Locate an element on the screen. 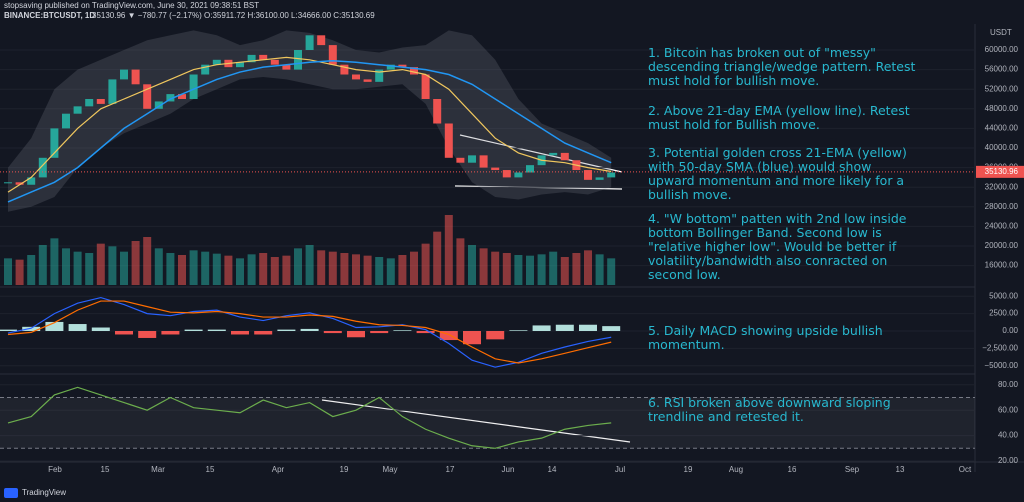 The image size is (1024, 502). rsi-line is located at coordinates (309, 417).